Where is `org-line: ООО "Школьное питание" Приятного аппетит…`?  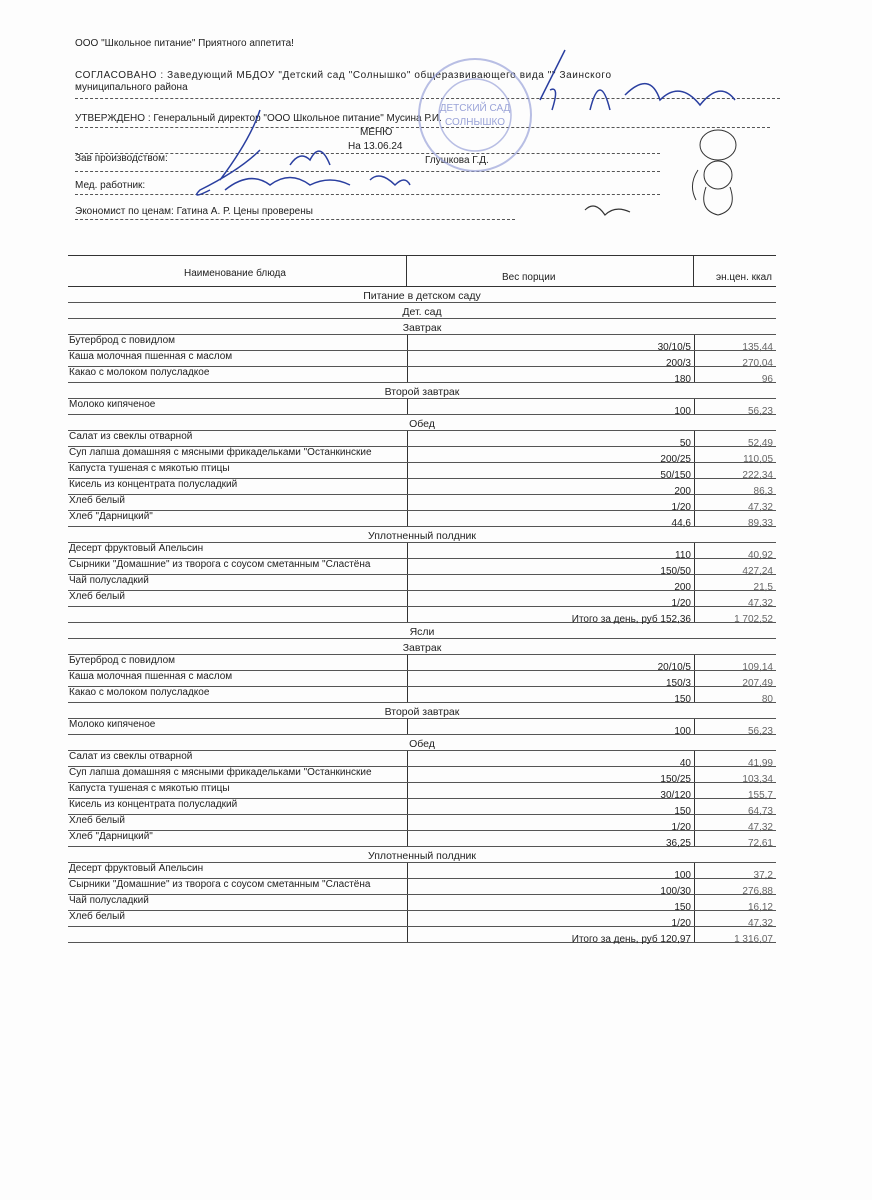 org-line: ООО "Школьное питание" Приятного аппетит… is located at coordinates (184, 43).